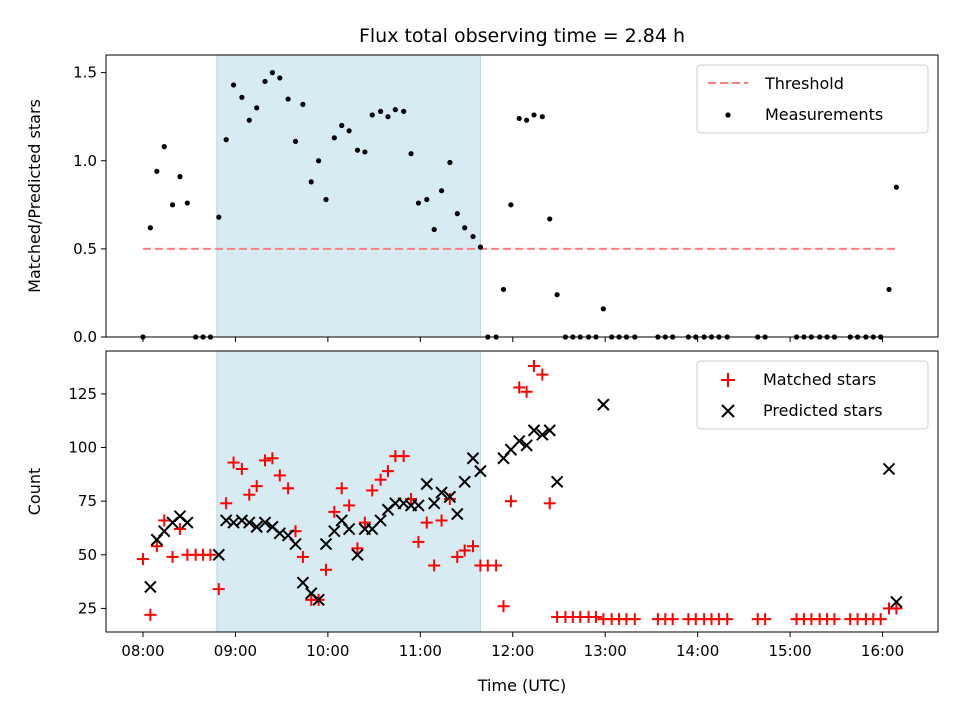 This screenshot has height=720, width=960. I want to click on legend-threshold-label: Threshold, so click(804, 83).